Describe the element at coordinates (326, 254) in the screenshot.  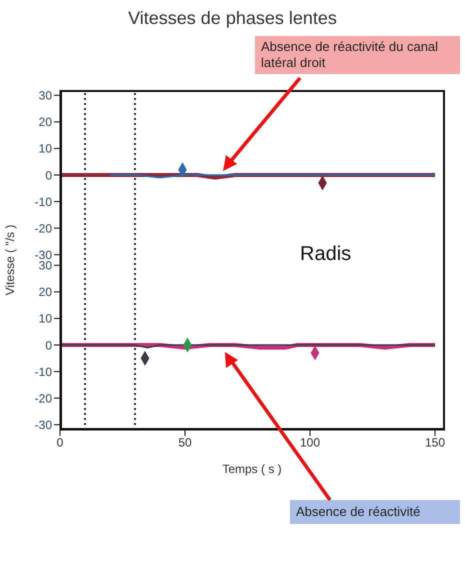
I see `annotation: Radis` at that location.